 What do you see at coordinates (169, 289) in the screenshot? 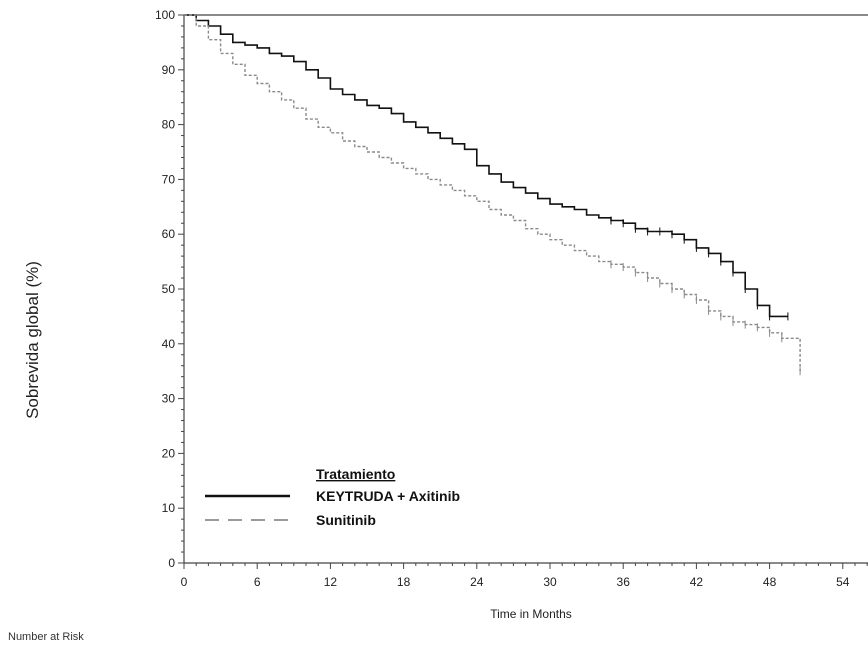
I see `y-tick-label: 50` at bounding box center [169, 289].